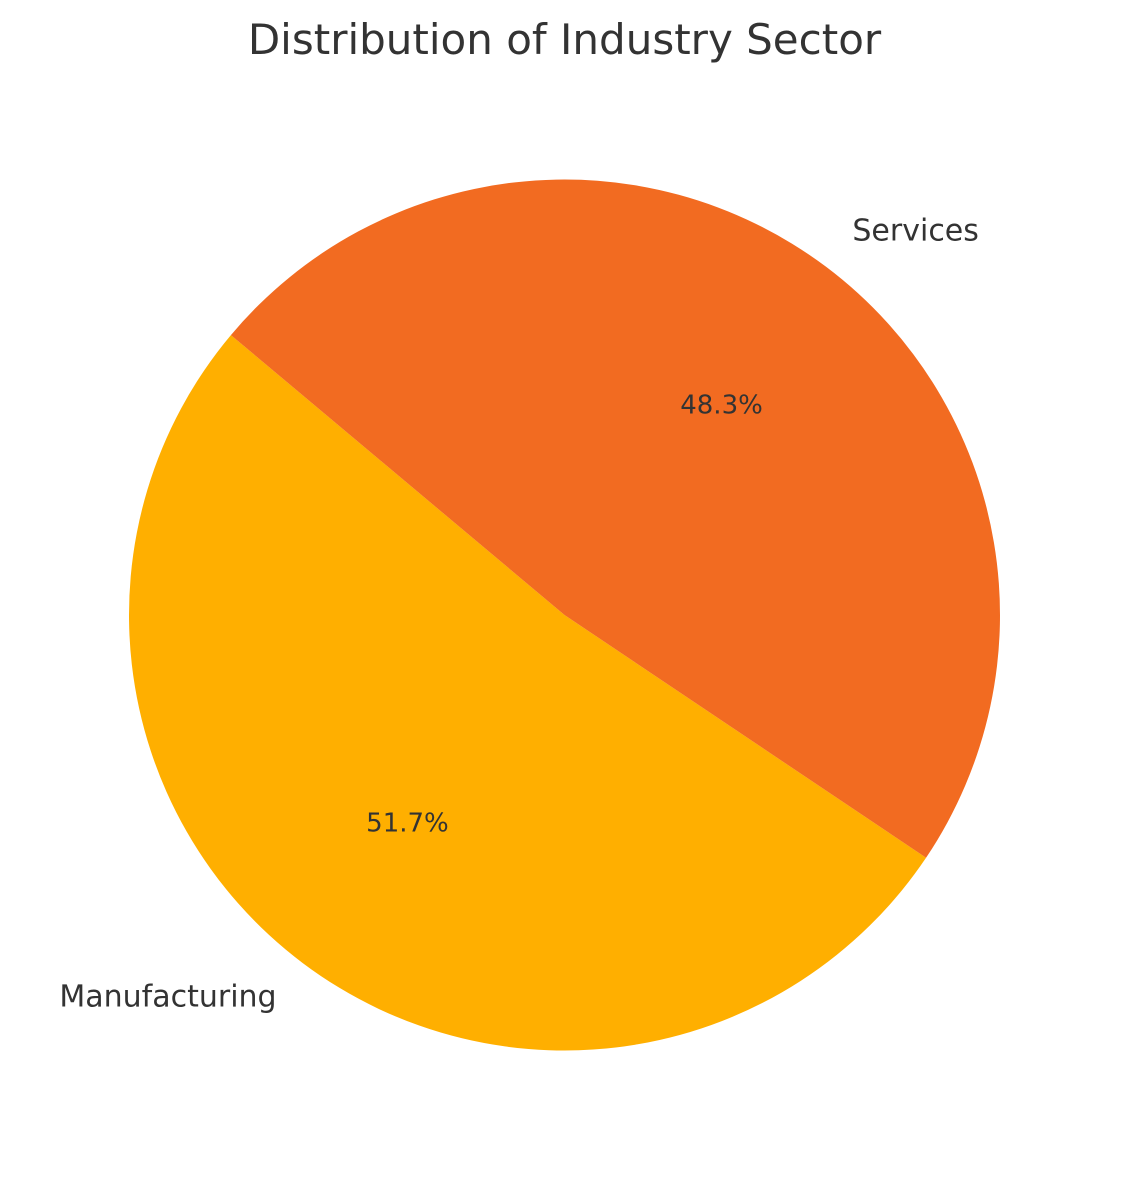 Image resolution: width=1129 pixels, height=1180 pixels. I want to click on chart-title: Distribution of Industry Sector, so click(565, 39).